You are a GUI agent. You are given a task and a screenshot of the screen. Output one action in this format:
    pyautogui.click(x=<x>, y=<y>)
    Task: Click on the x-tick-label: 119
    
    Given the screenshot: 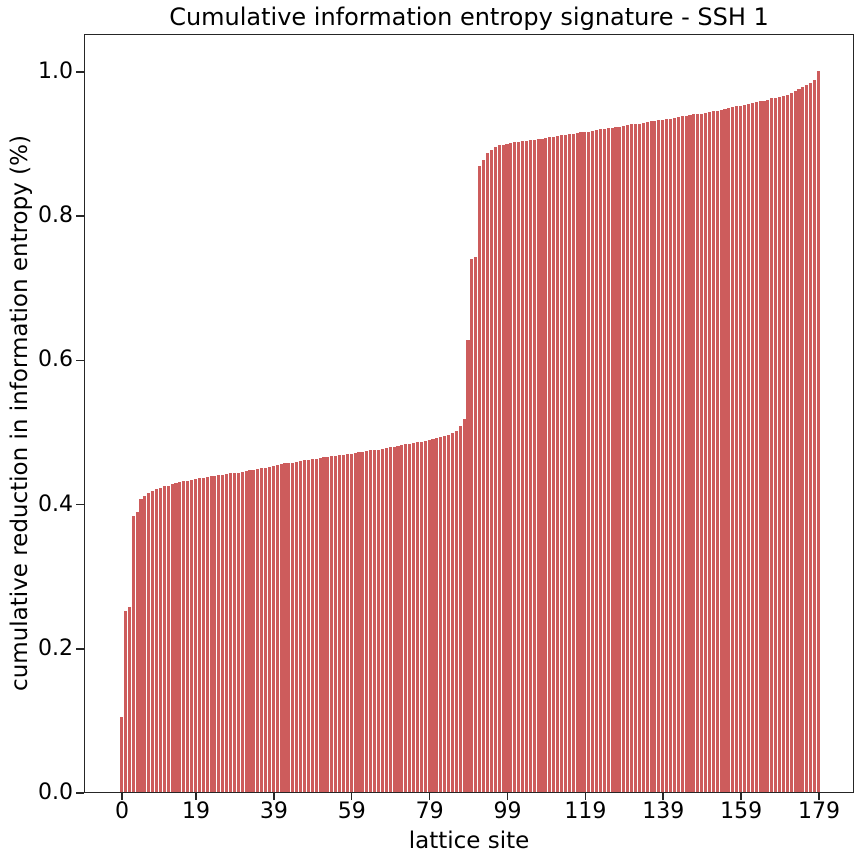 What is the action you would take?
    pyautogui.click(x=585, y=811)
    